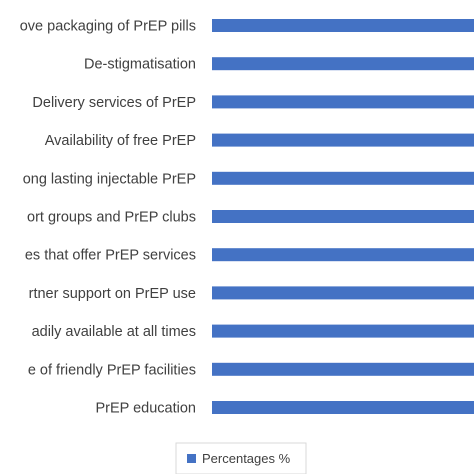 Image resolution: width=474 pixels, height=474 pixels. What do you see at coordinates (111, 218) in the screenshot?
I see `category-label: ort groups and PrEP clubs` at bounding box center [111, 218].